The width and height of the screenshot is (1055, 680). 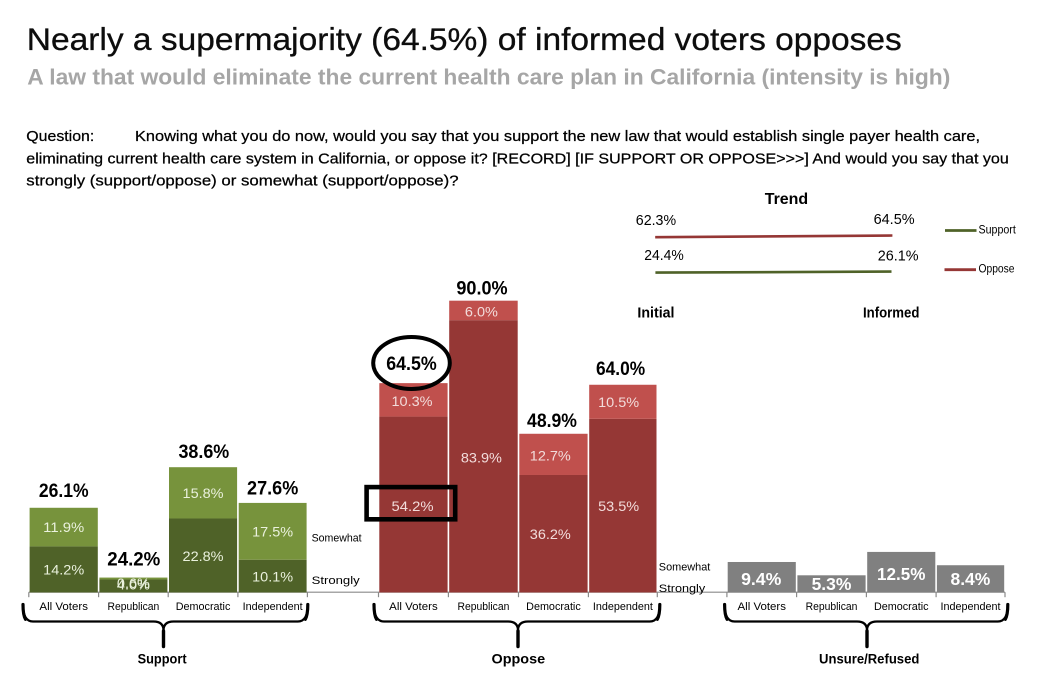 I want to click on svg-text: 27.6%, so click(x=272, y=489).